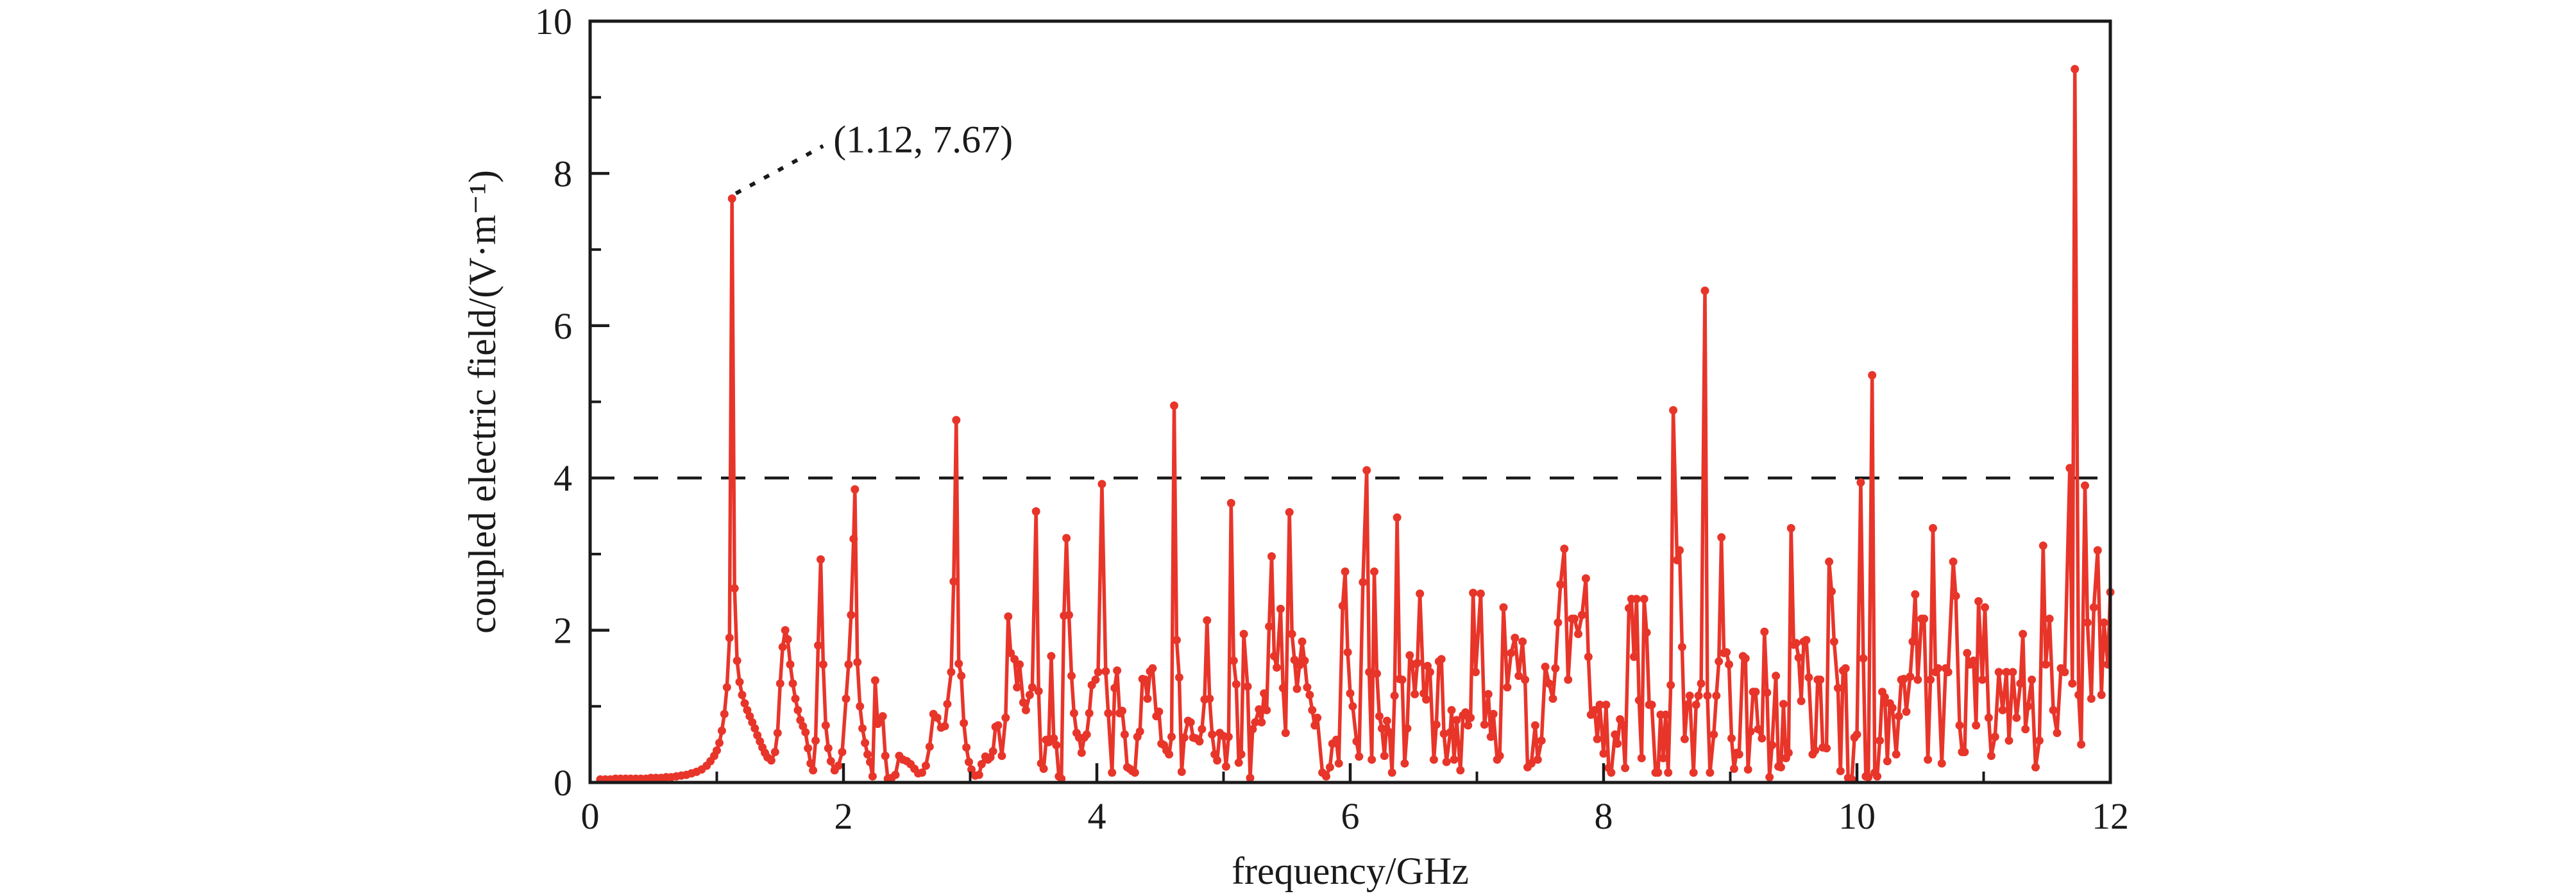  What do you see at coordinates (553, 22) in the screenshot?
I see `y-tick-label: 10` at bounding box center [553, 22].